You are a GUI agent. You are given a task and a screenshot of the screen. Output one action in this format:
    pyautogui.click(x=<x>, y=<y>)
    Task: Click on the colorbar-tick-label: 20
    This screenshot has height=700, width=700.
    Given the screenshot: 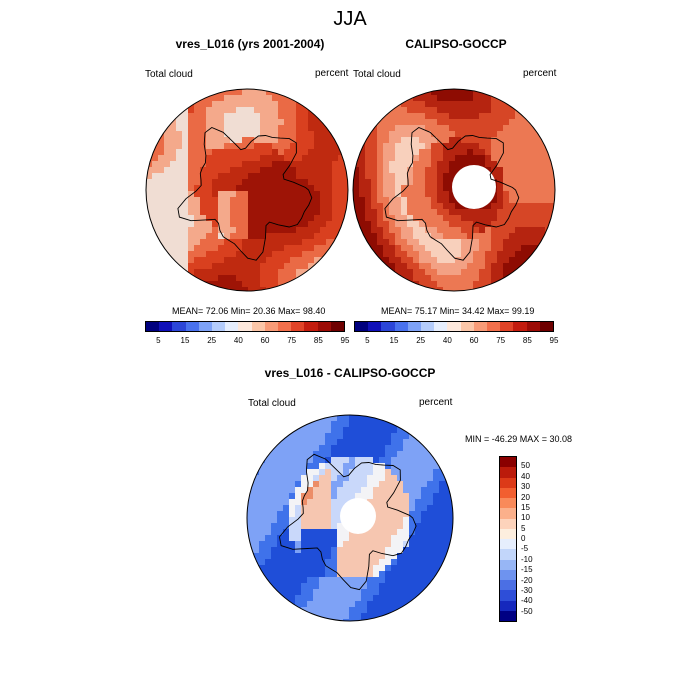 What is the action you would take?
    pyautogui.click(x=525, y=497)
    